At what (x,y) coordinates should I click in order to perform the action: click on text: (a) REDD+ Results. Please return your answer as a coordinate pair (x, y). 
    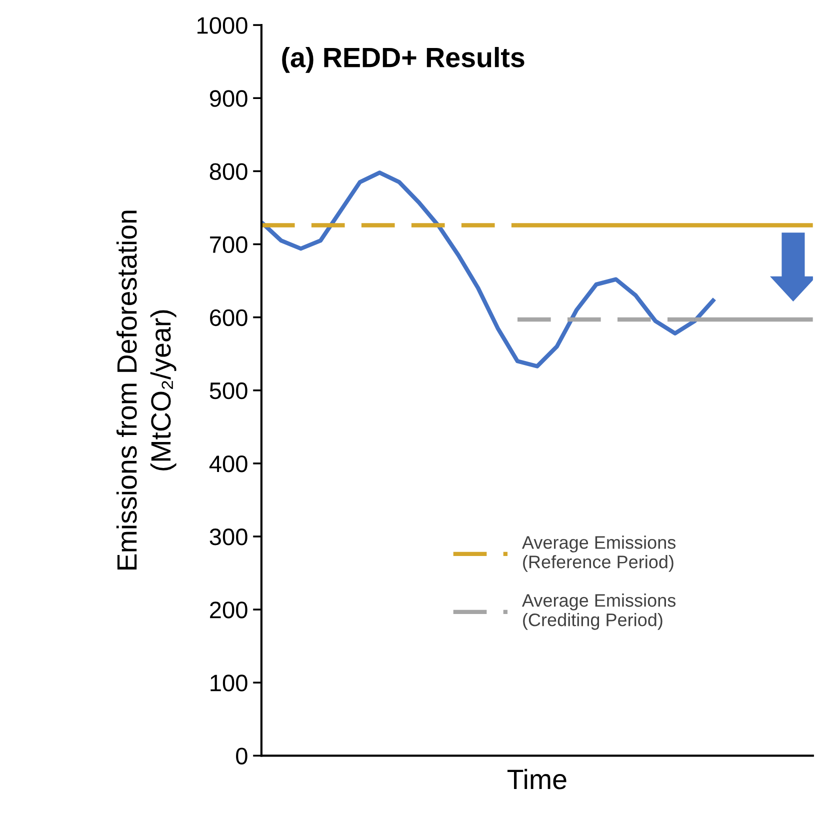
    Looking at the image, I should click on (403, 59).